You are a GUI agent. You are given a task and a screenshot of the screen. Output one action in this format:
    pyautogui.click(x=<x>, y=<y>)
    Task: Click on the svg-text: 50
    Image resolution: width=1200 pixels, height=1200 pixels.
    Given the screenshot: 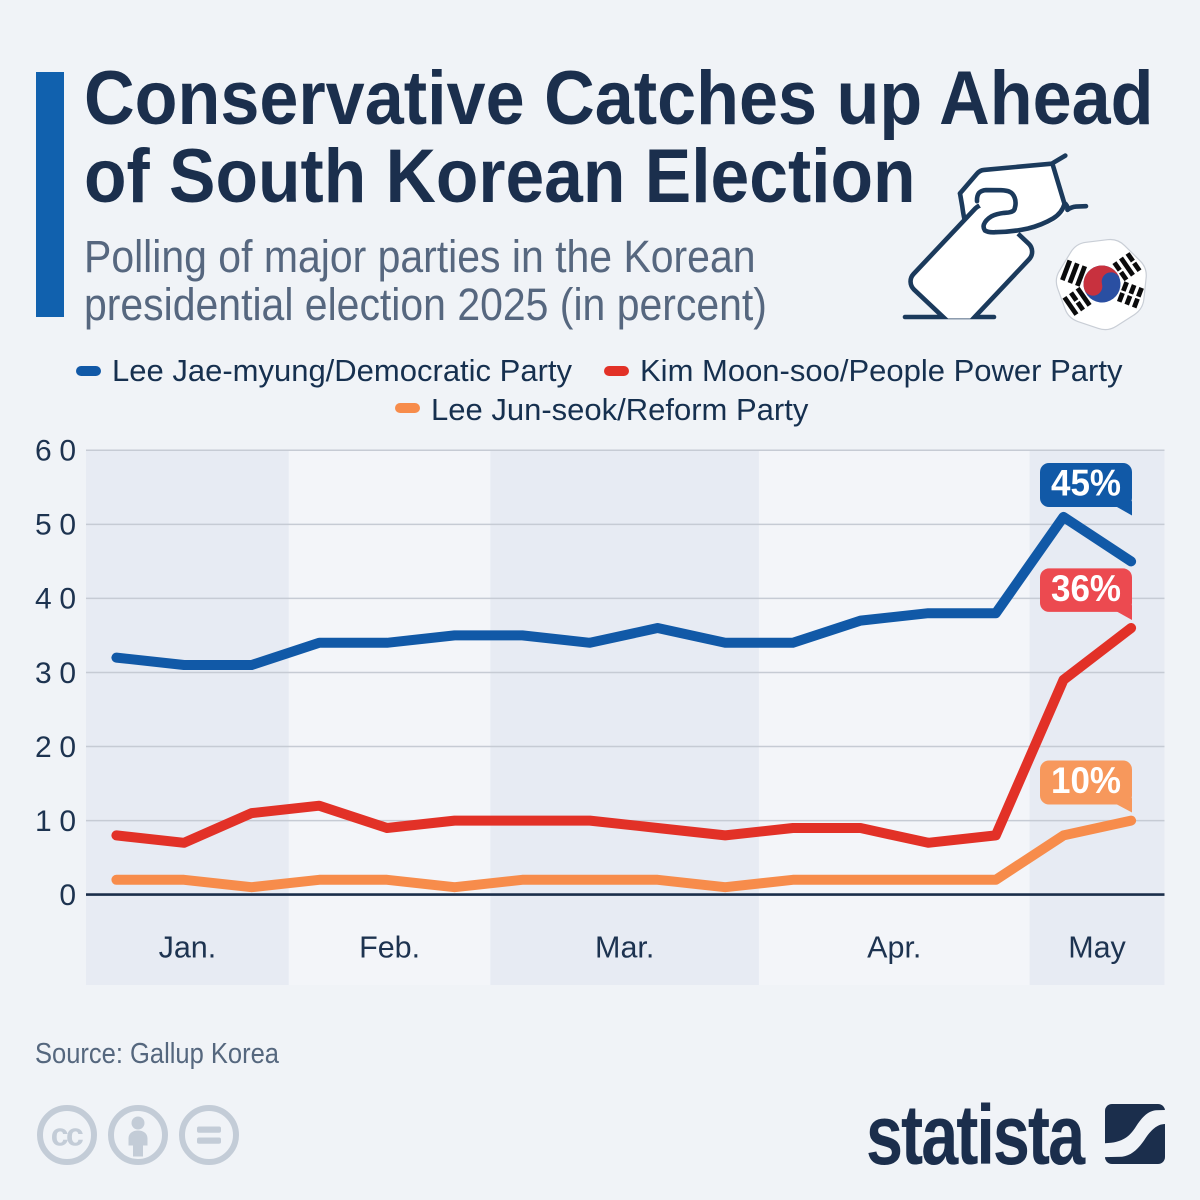 What is the action you would take?
    pyautogui.click(x=55, y=525)
    